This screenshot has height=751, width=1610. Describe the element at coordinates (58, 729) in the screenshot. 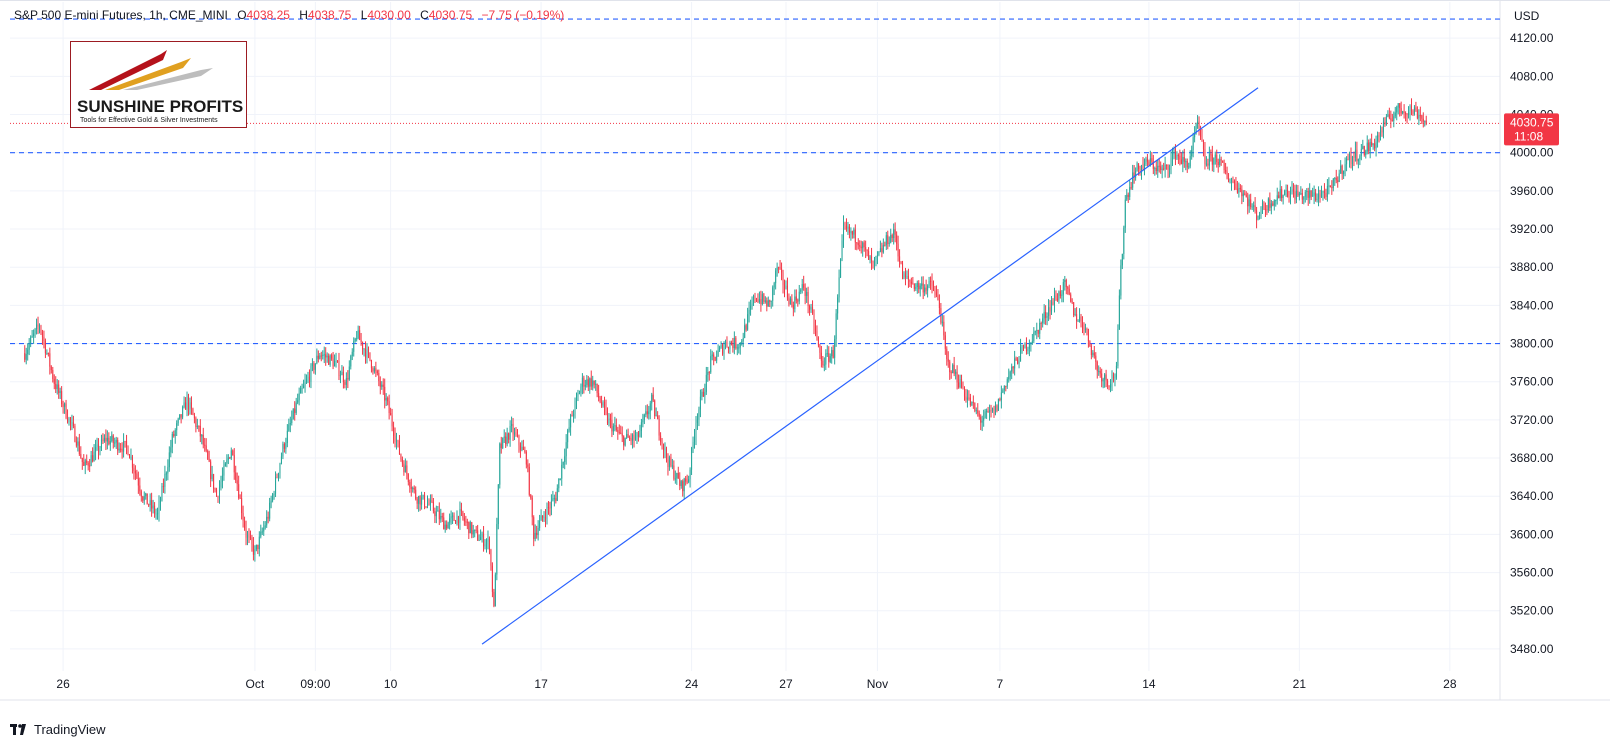

I see `tradingview-branding: TradingView` at that location.